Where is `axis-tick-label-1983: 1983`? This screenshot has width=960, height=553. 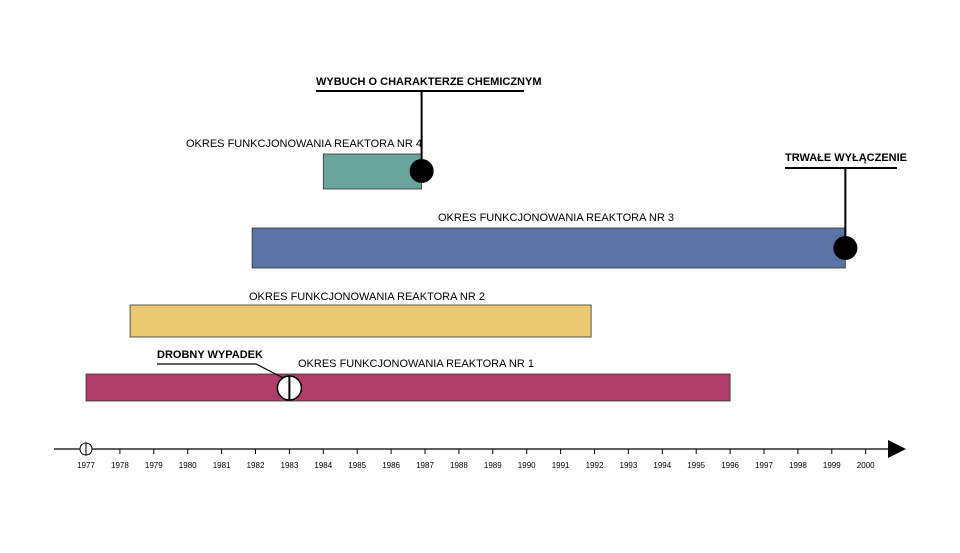
axis-tick-label-1983: 1983 is located at coordinates (290, 465).